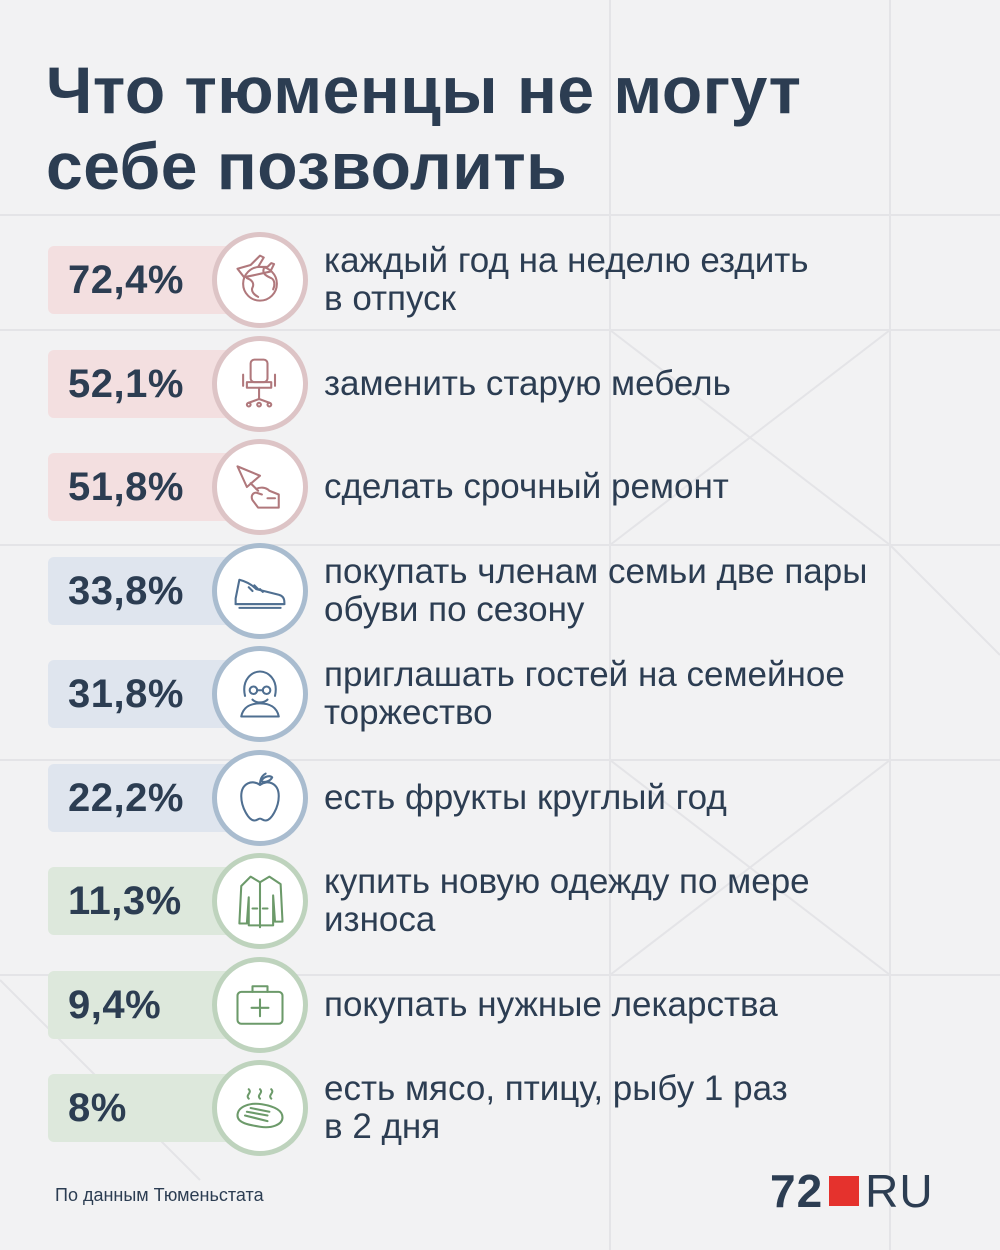 This screenshot has width=1000, height=1250. I want to click on chart-row: 22,2% есть фрукты круглый год, so click(498, 797).